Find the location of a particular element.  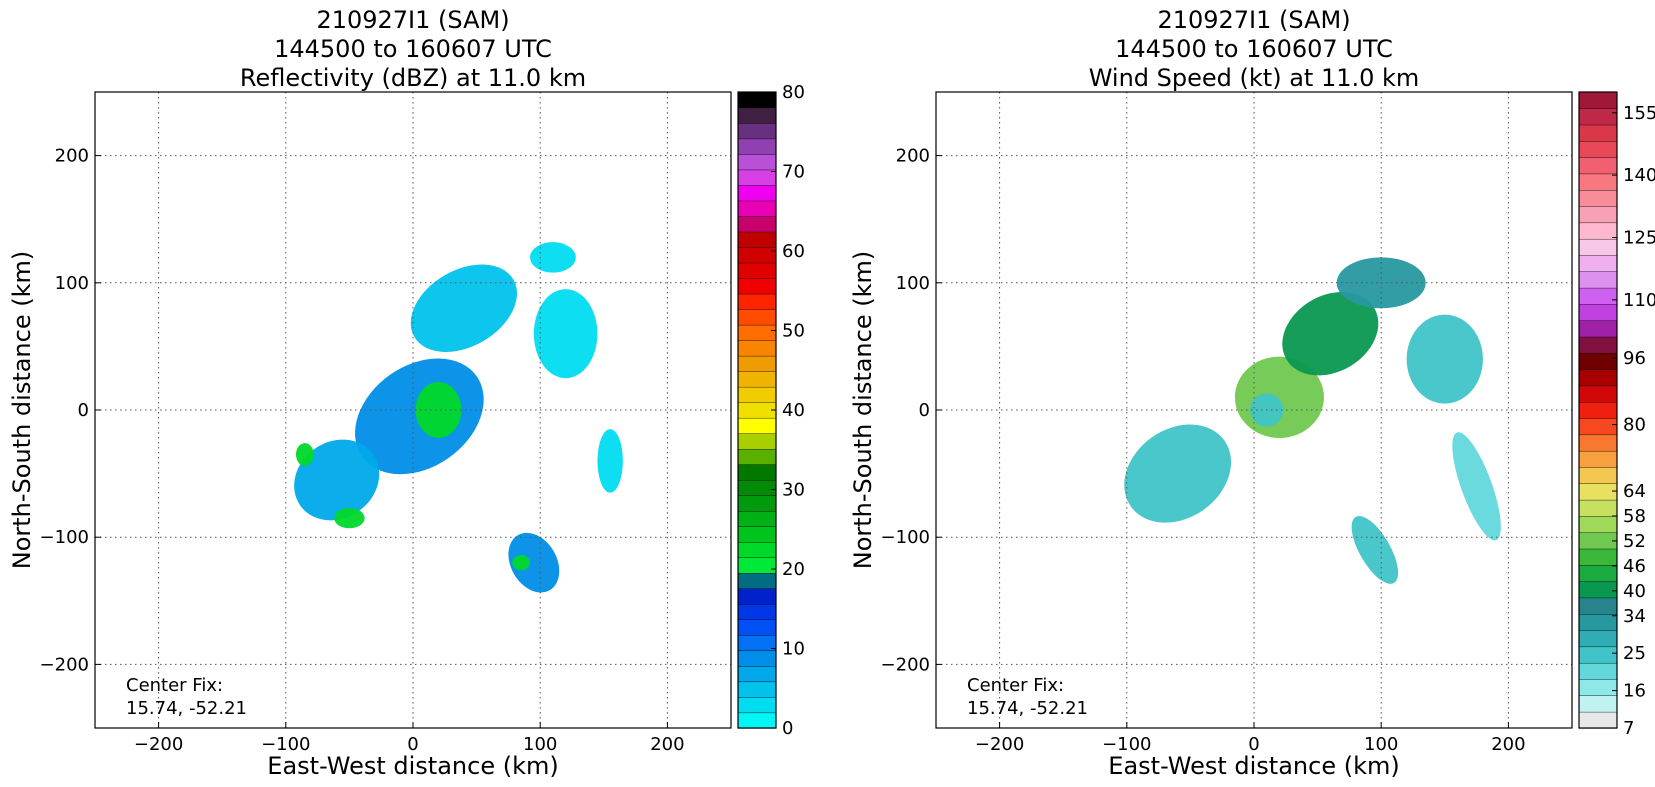

chart-title-line-2: 144500 to 160607 UTC is located at coordinates (1254, 49).